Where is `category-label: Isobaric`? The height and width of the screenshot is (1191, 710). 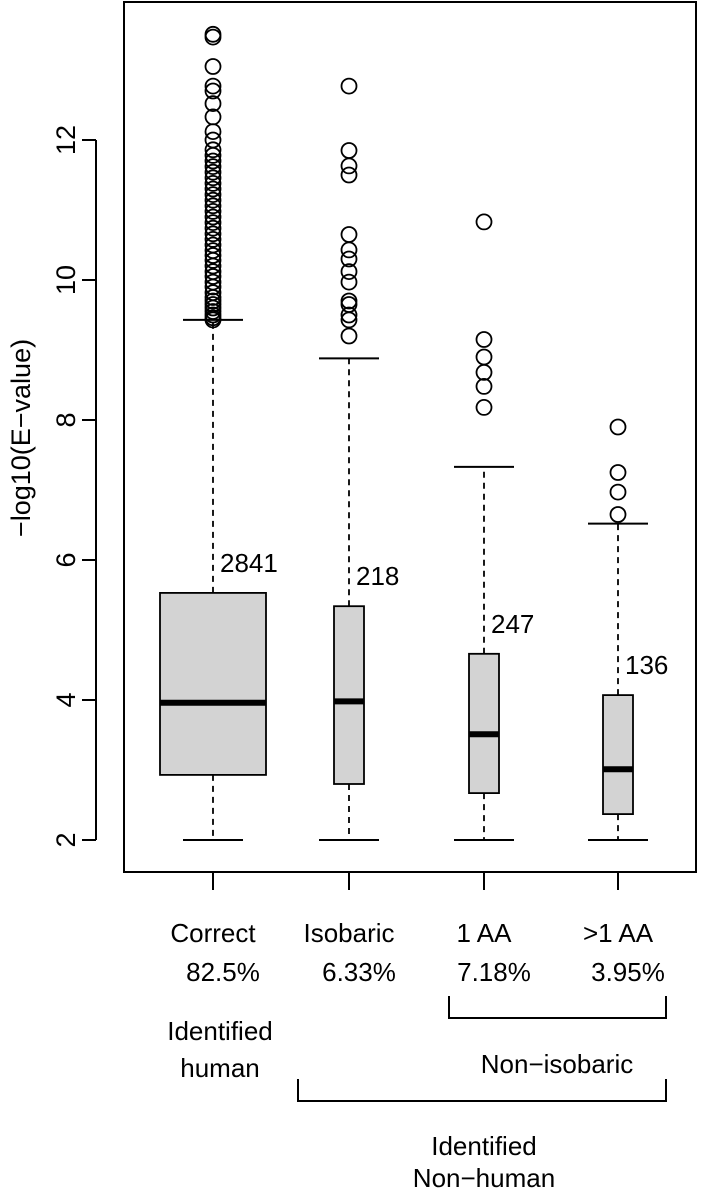 category-label: Isobaric is located at coordinates (348, 933).